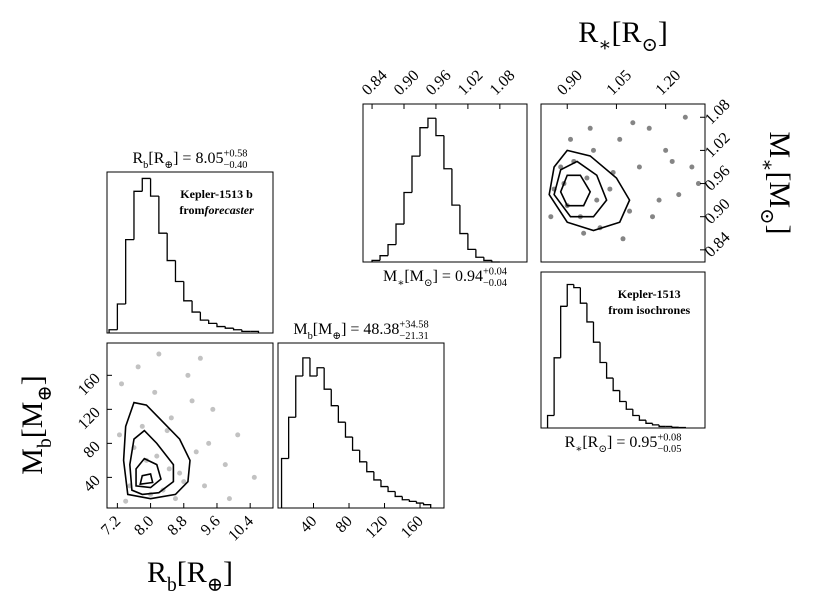 The height and width of the screenshot is (604, 830). What do you see at coordinates (471, 83) in the screenshot?
I see `x-tick-label: 1.02` at bounding box center [471, 83].